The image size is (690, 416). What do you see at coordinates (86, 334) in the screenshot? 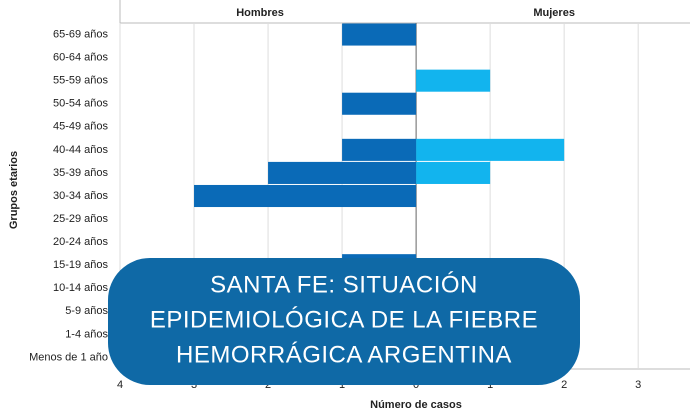
I see `y-tick-label: 1-4 años` at bounding box center [86, 334].